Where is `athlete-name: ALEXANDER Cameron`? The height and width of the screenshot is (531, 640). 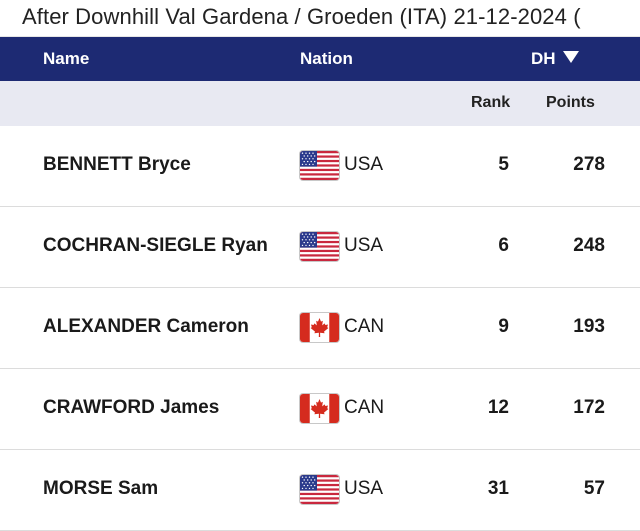 athlete-name: ALEXANDER Cameron is located at coordinates (146, 326).